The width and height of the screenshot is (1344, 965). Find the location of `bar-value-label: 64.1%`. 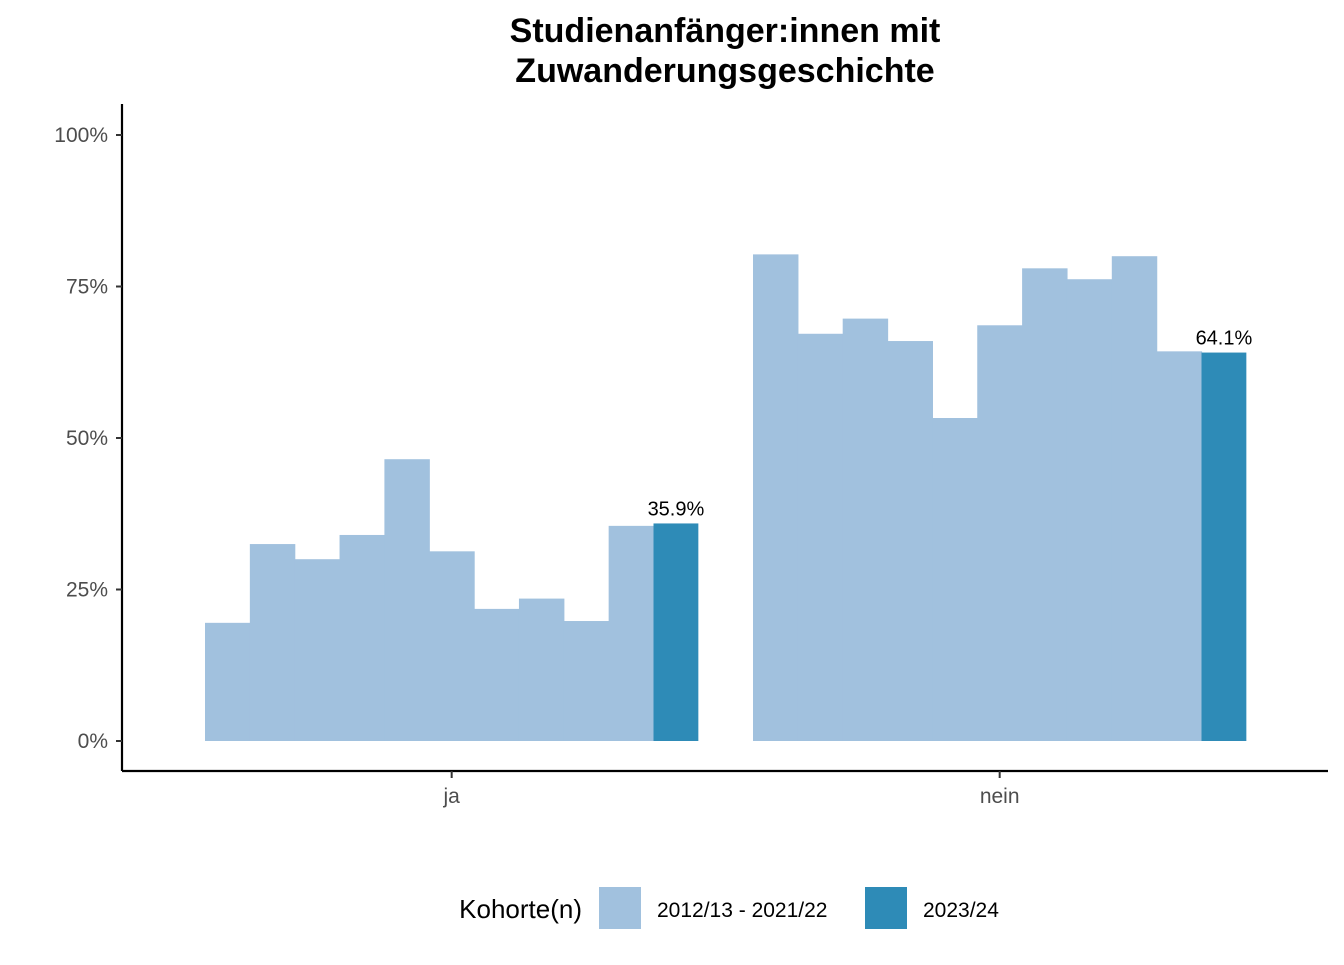

bar-value-label: 64.1% is located at coordinates (1224, 339).